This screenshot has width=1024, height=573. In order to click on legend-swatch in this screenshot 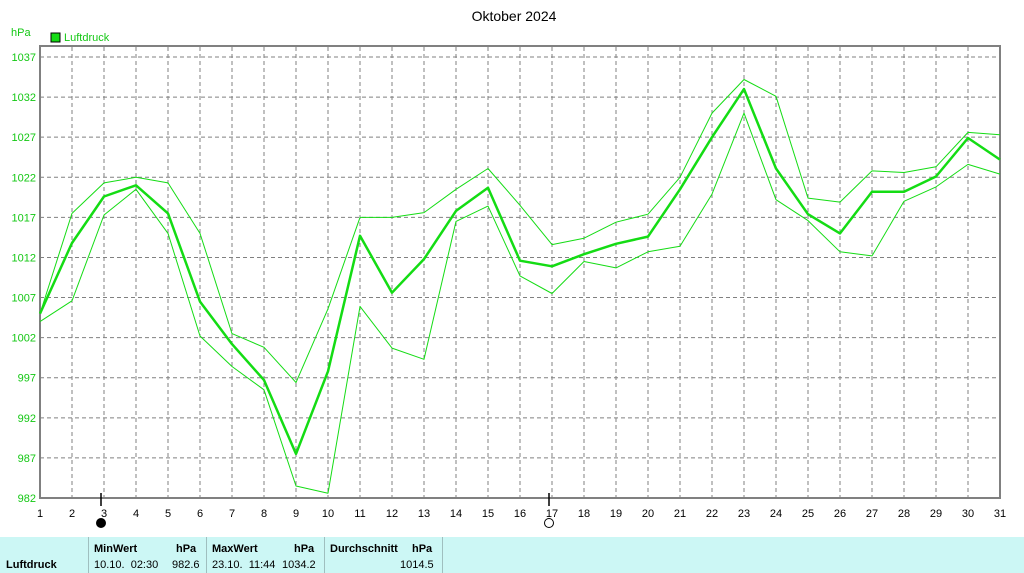, I will do `click(55, 37)`.